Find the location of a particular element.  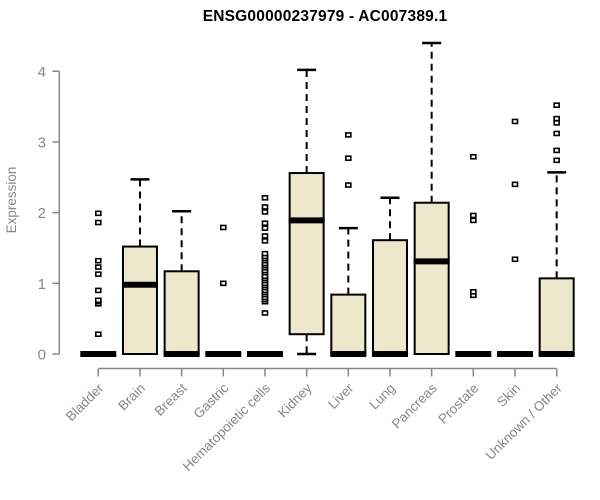

boxplot-unknown-other is located at coordinates (556, 229).